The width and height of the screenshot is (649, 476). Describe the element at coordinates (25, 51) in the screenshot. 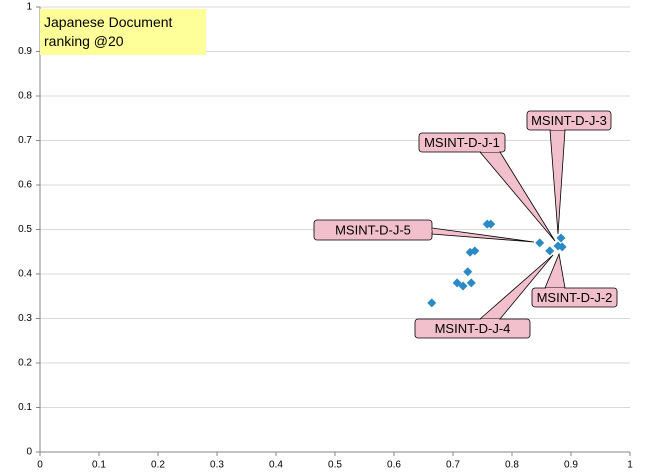

I see `y-tick-label: 0.9` at that location.